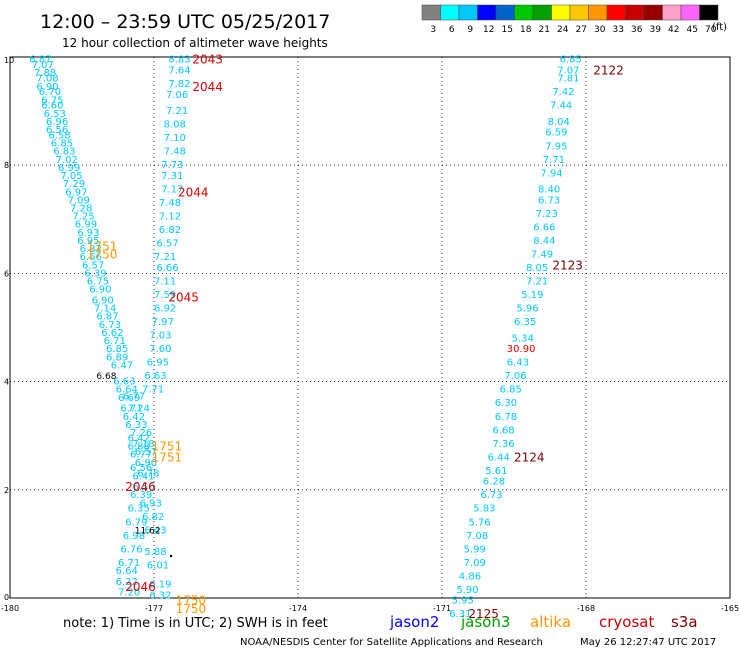  What do you see at coordinates (165, 282) in the screenshot?
I see `wave-height-value: 7.11` at bounding box center [165, 282].